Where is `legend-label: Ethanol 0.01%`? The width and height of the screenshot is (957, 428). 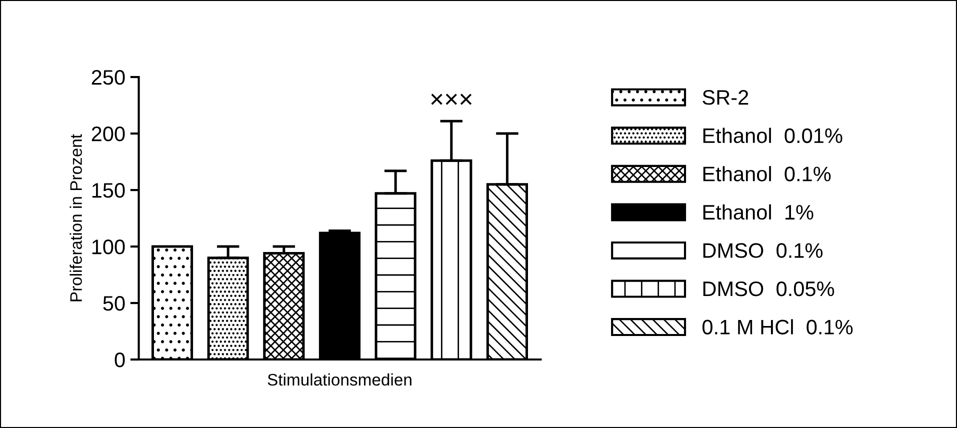 legend-label: Ethanol 0.01% is located at coordinates (772, 136).